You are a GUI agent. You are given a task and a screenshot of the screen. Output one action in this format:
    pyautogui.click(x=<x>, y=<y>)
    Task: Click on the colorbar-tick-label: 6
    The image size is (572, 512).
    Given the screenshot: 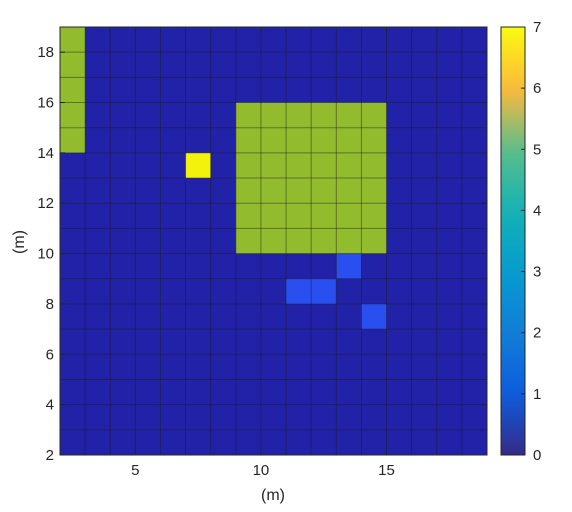 What is the action you would take?
    pyautogui.click(x=537, y=88)
    